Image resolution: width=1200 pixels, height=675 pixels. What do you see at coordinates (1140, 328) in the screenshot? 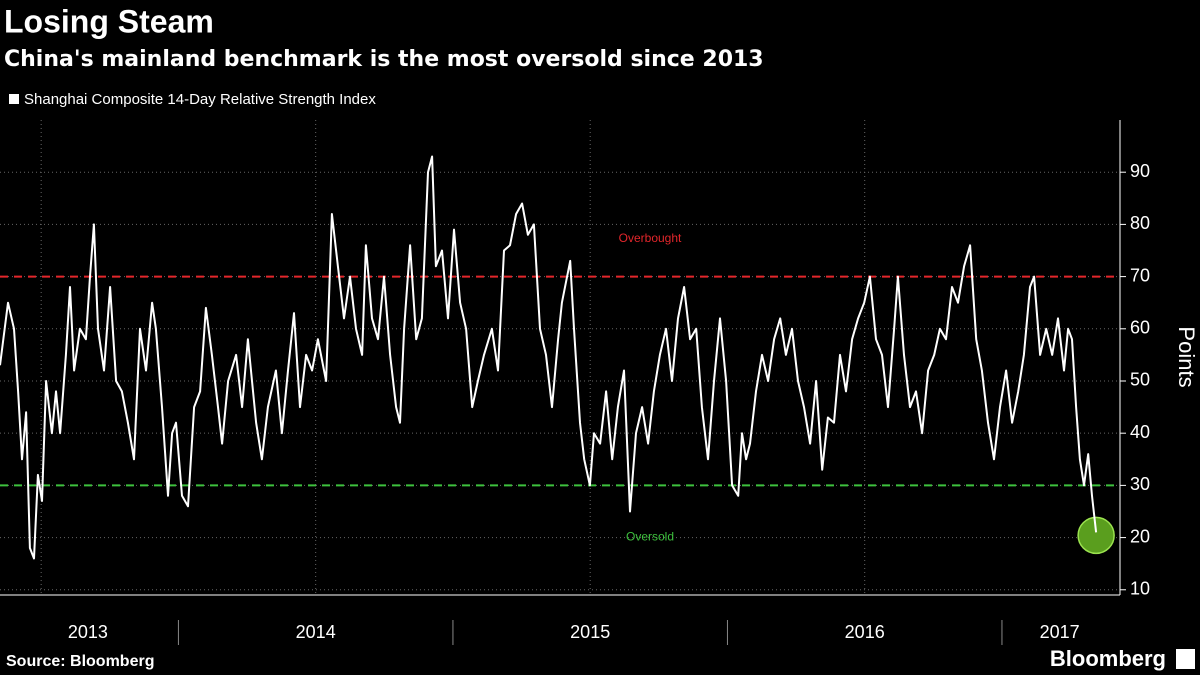
I see `y-tick-label: 60` at bounding box center [1140, 328].